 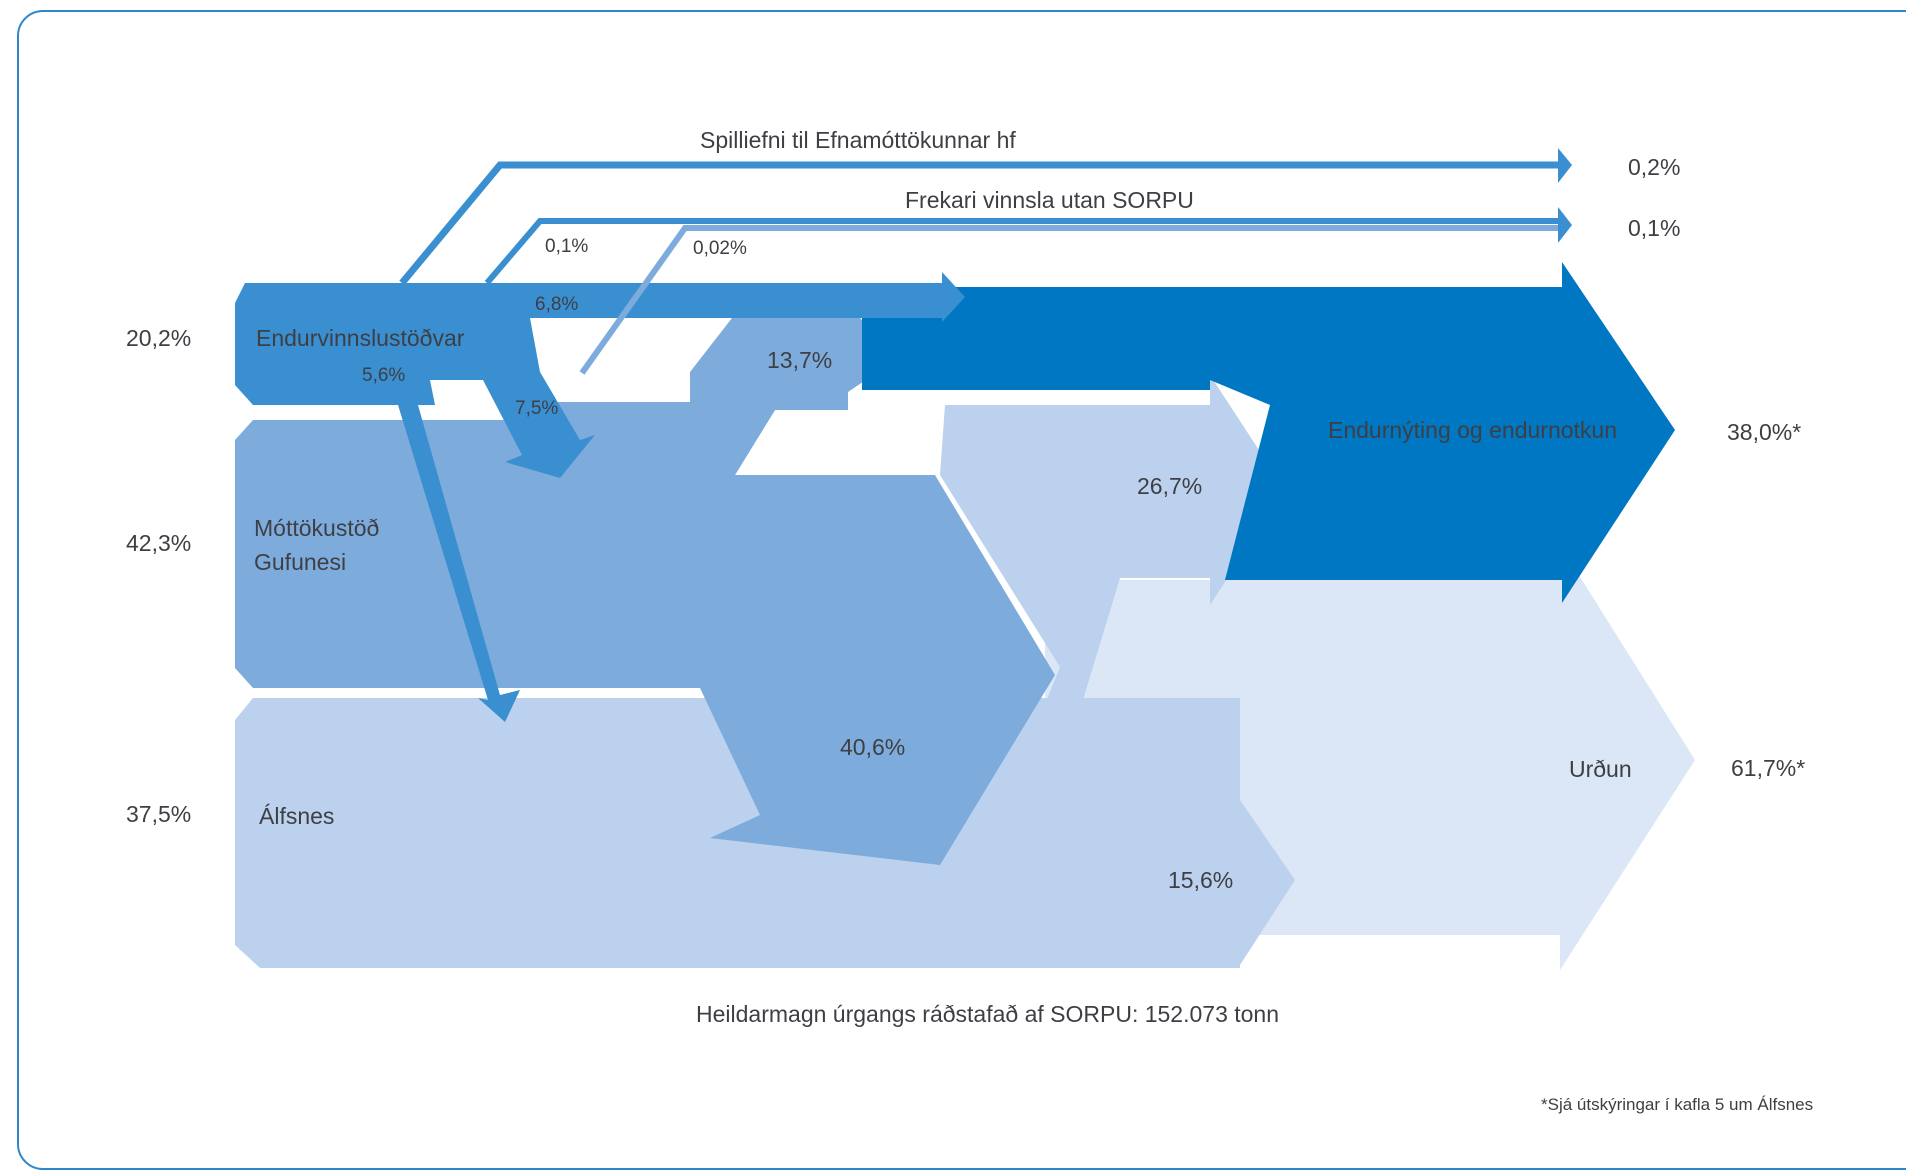 I want to click on flow-spilliefni, so click(x=979, y=223).